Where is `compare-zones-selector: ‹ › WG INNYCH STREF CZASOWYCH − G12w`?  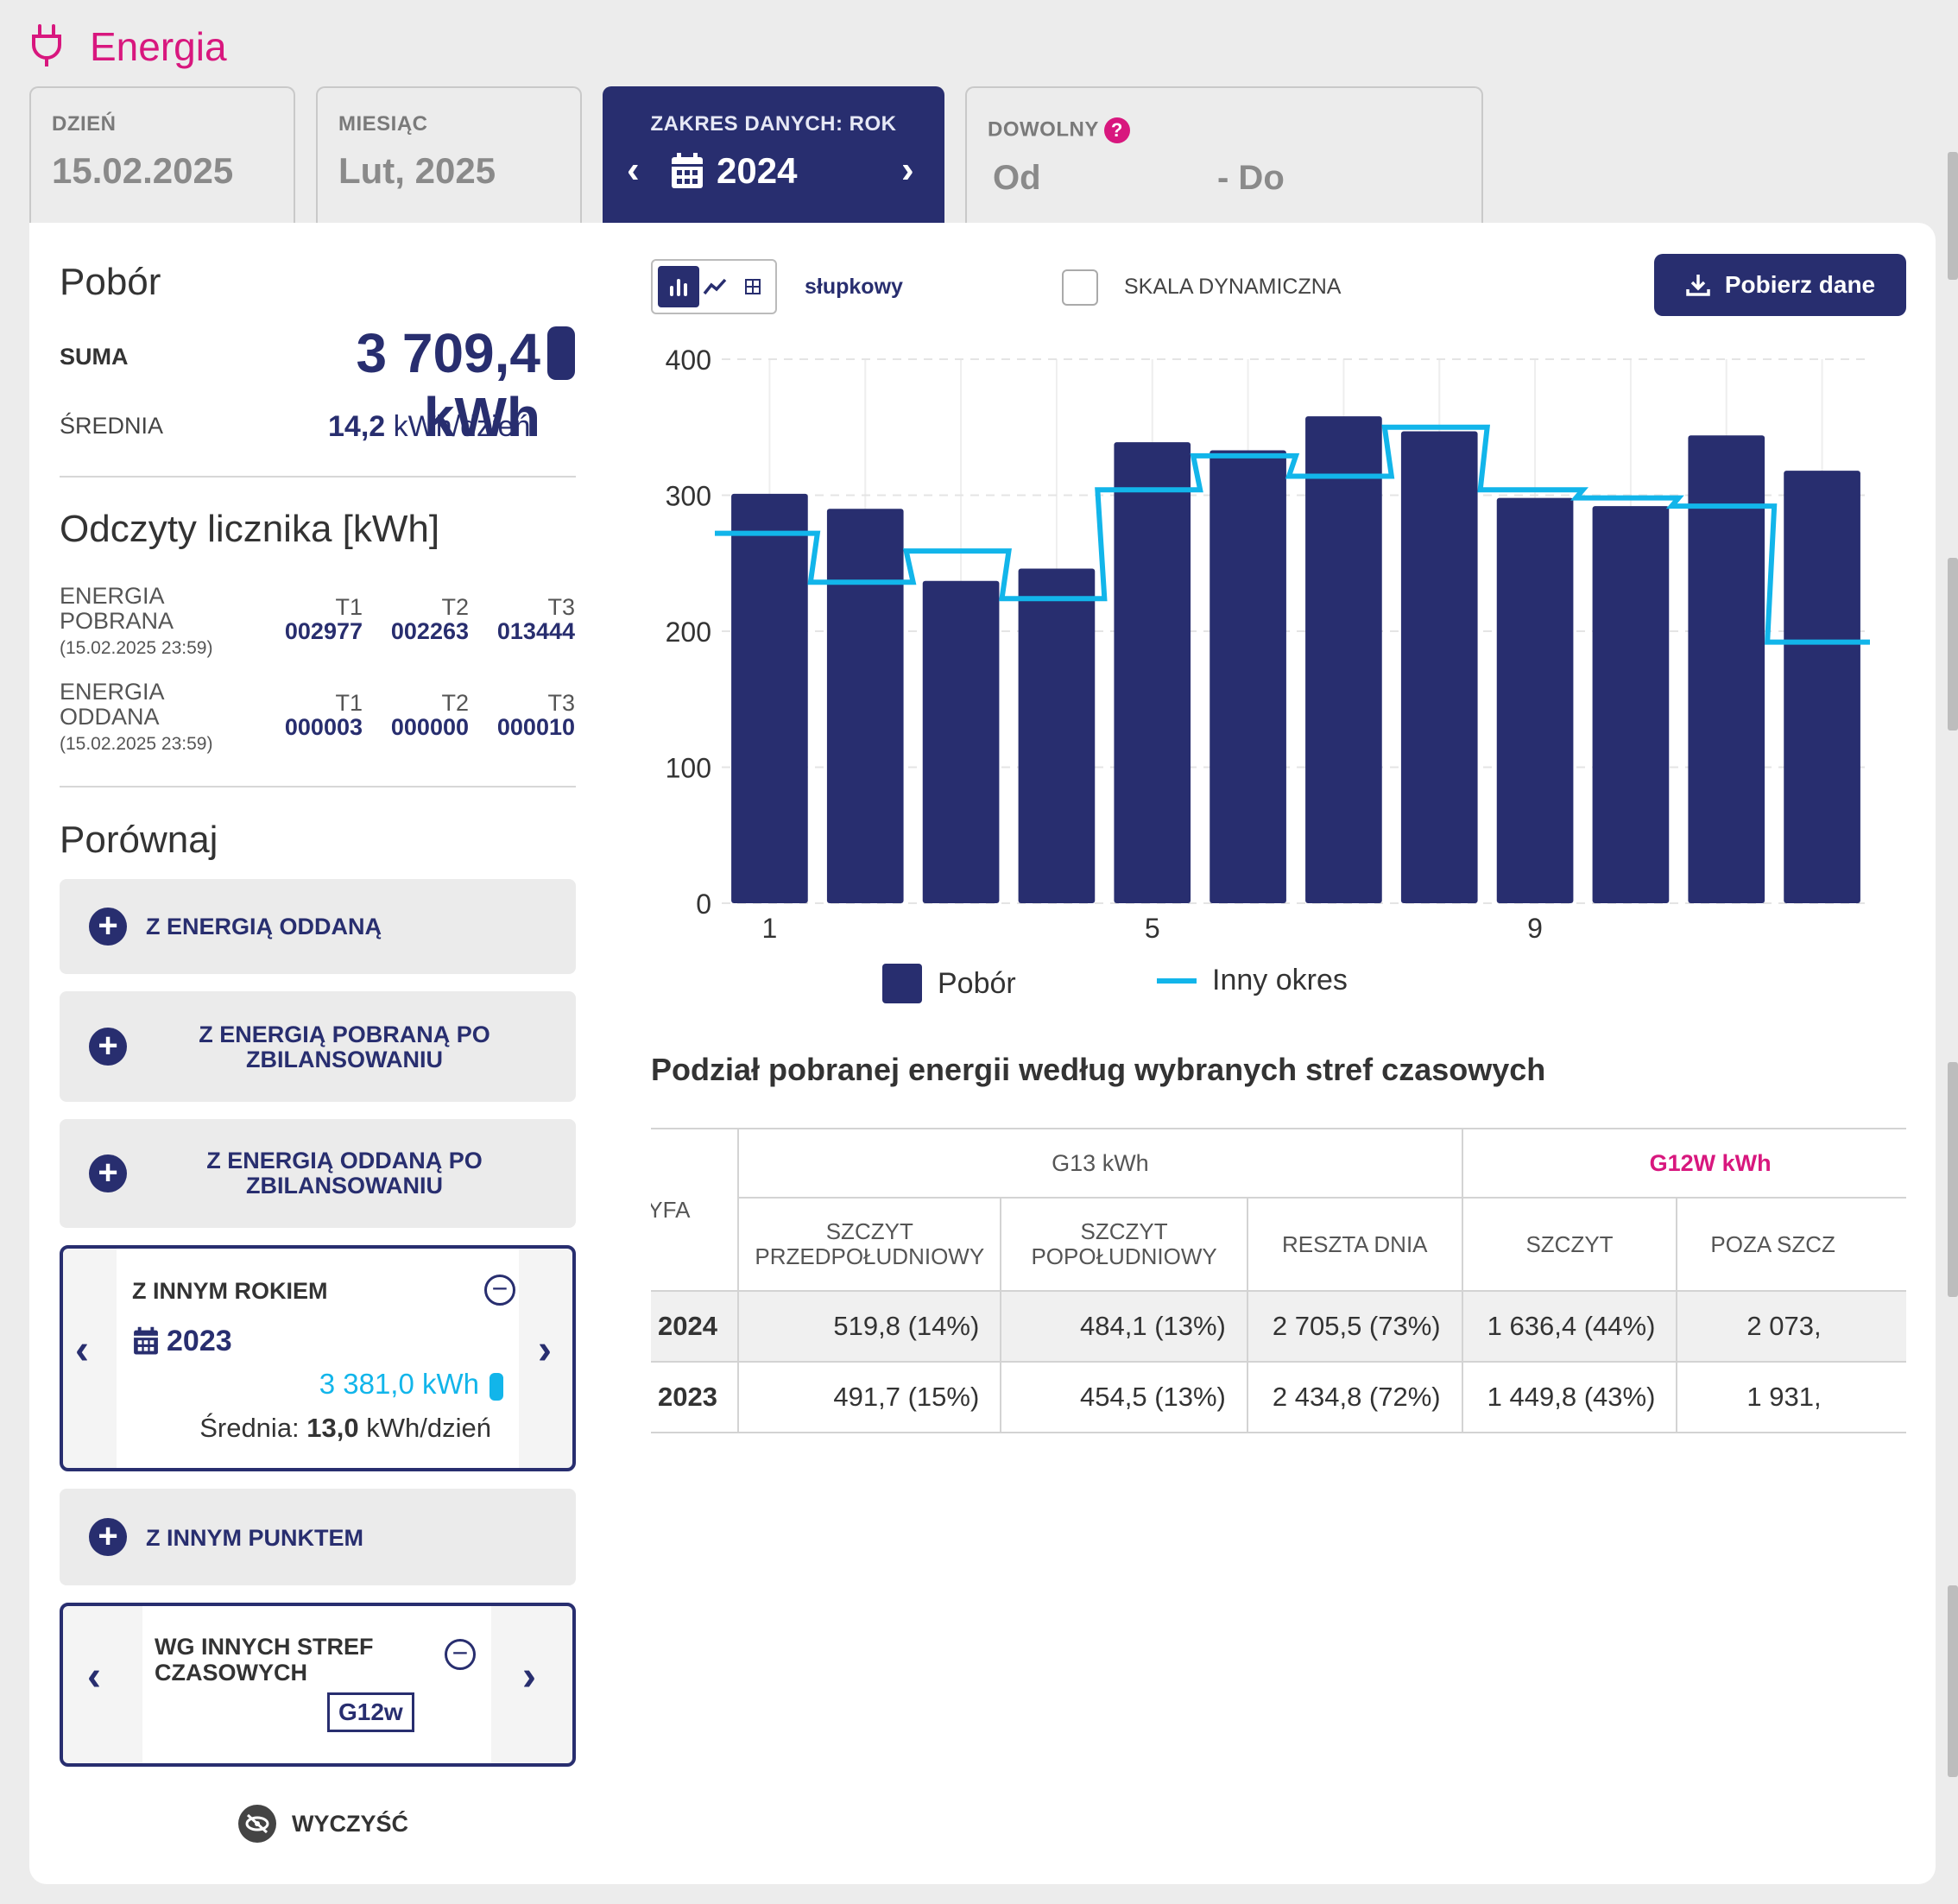
compare-zones-selector: ‹ › WG INNYCH STREF CZASOWYCH − G12w is located at coordinates (318, 1685).